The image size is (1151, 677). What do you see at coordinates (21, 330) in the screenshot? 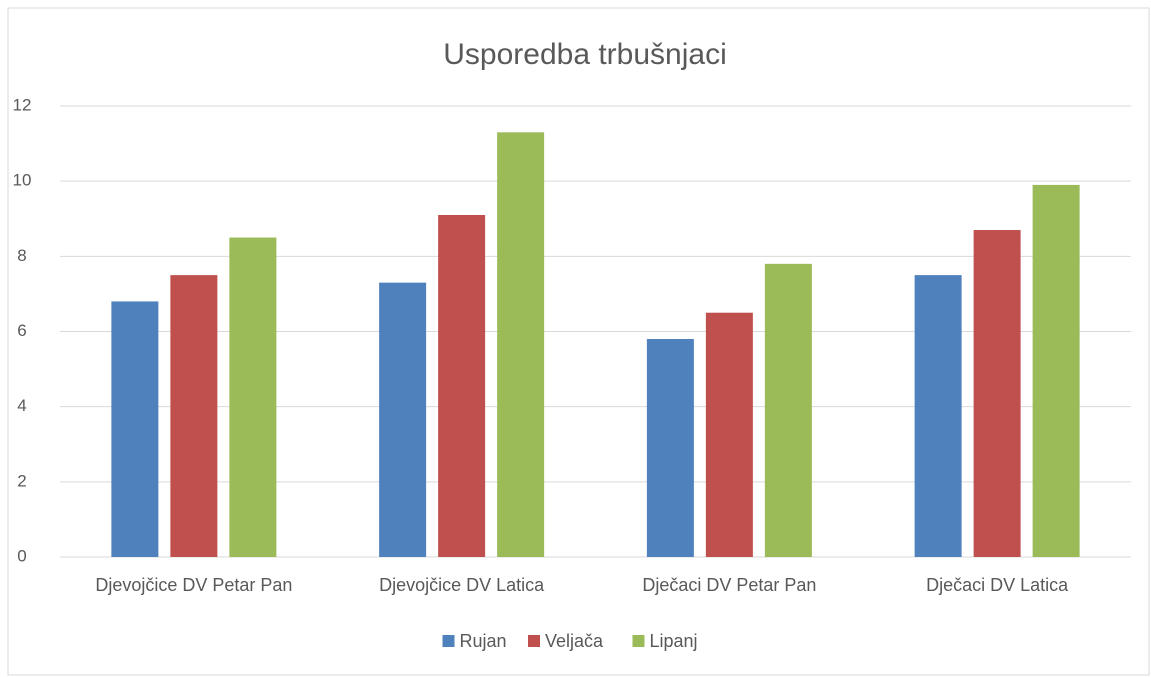
I see `y-tick-label: 6` at bounding box center [21, 330].